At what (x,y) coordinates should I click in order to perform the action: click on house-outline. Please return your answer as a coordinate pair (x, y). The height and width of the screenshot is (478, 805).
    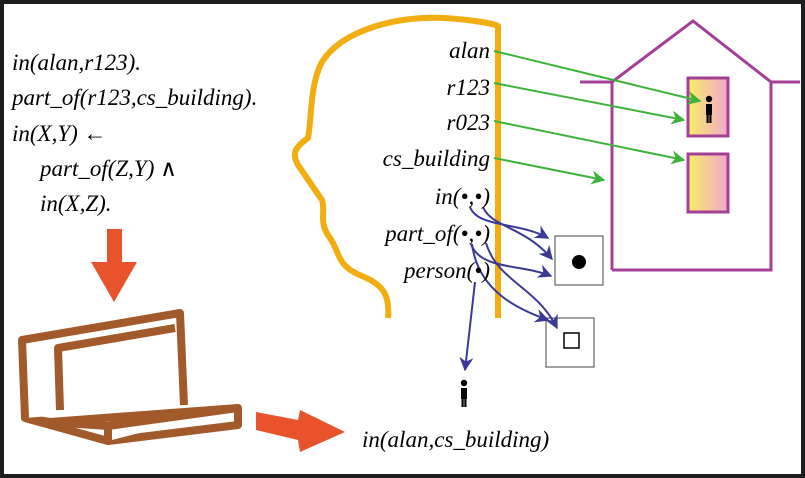
    Looking at the image, I should click on (691, 145).